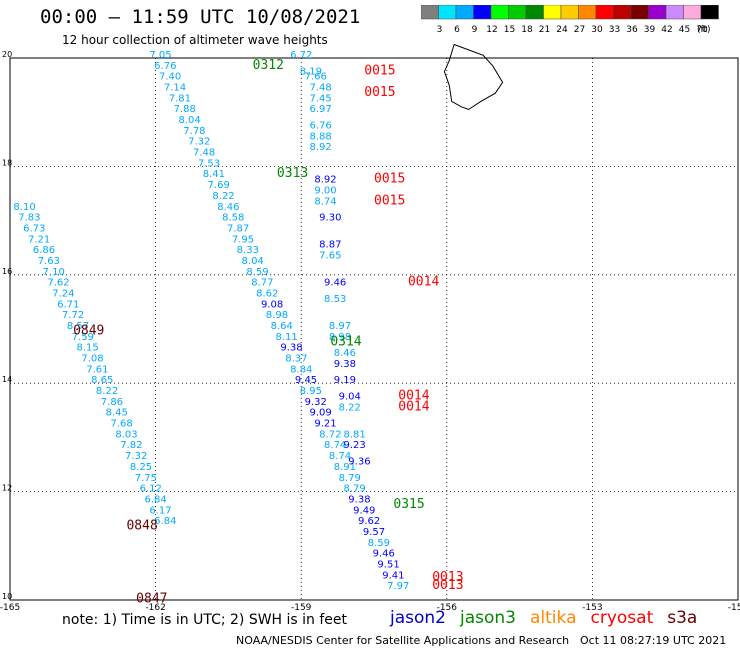 Image resolution: width=740 pixels, height=650 pixels. What do you see at coordinates (267, 293) in the screenshot?
I see `swh-value: 8.62` at bounding box center [267, 293].